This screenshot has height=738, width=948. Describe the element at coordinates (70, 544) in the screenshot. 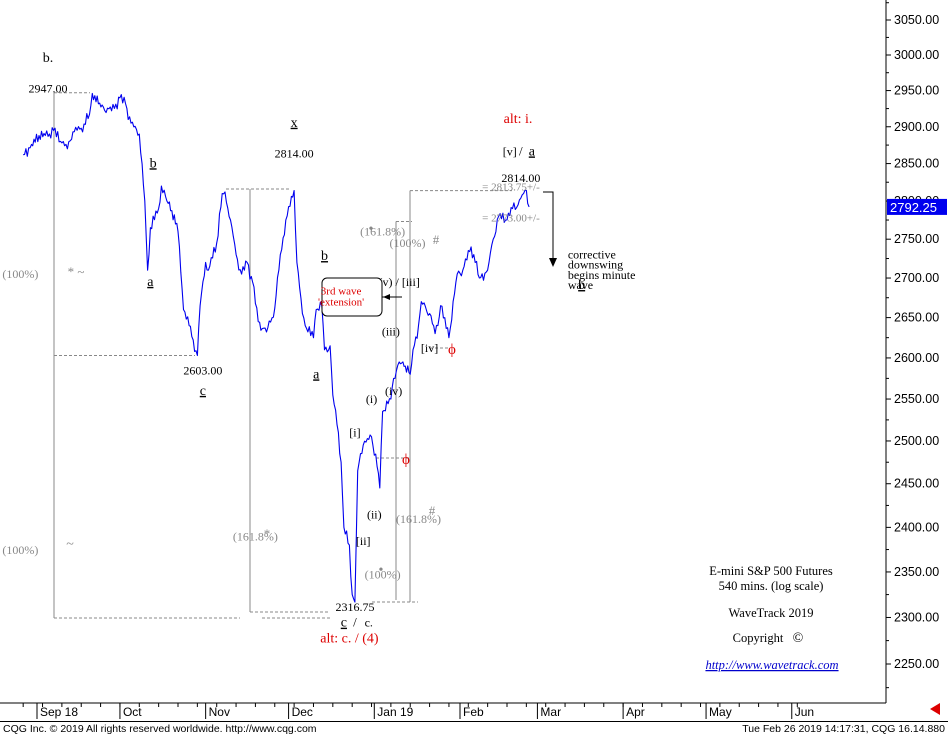

I see `tilde-symbol: ~` at that location.